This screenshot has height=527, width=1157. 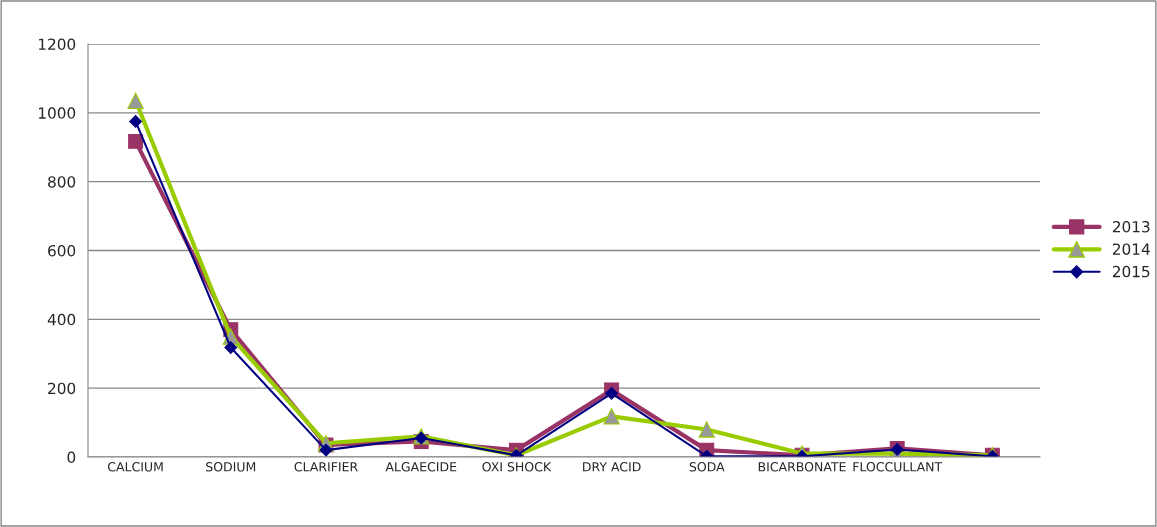 I want to click on x-tick-label: FLOCCULLANT, so click(x=898, y=467).